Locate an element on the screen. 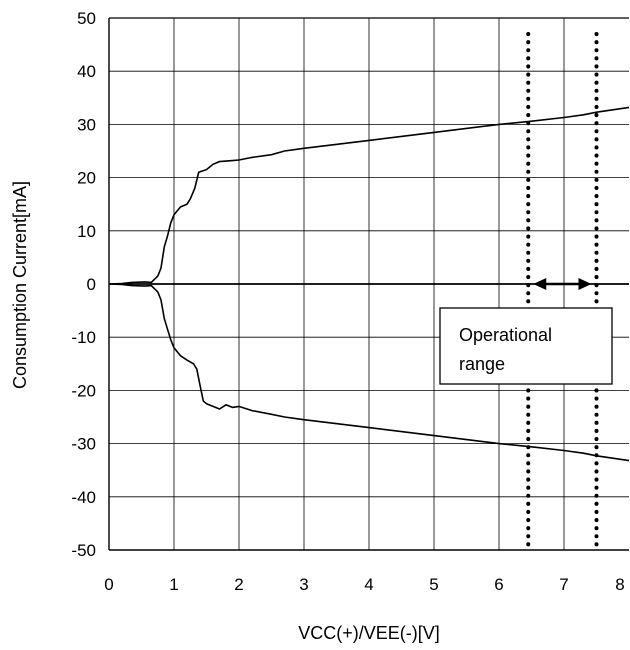 The image size is (630, 650). y-tick-label: 0 is located at coordinates (91, 284).